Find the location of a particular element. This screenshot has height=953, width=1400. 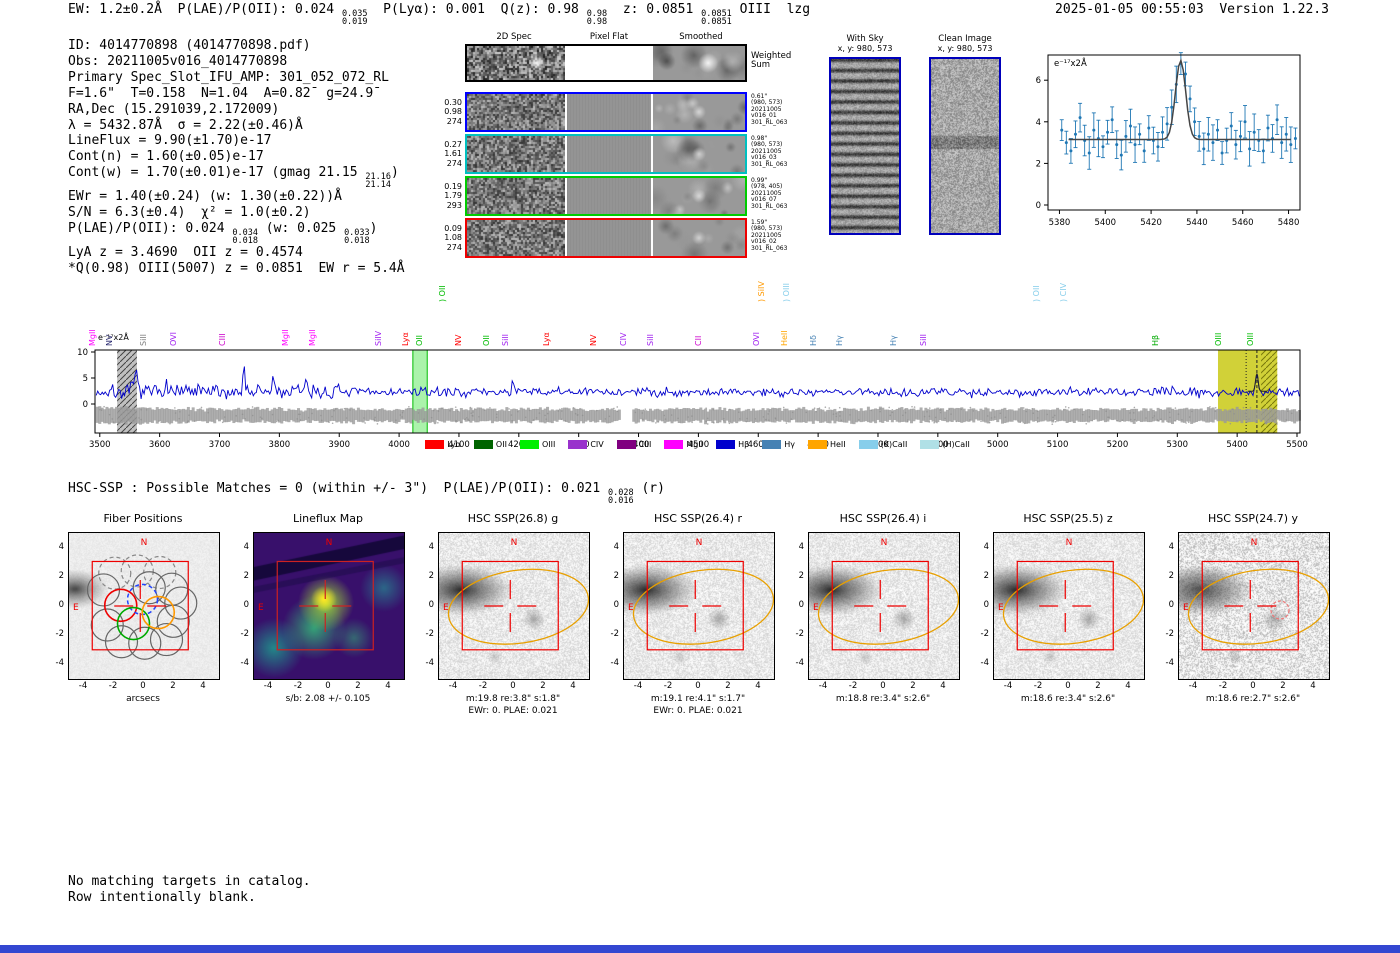

svg-text: 5500 is located at coordinates (1297, 445).